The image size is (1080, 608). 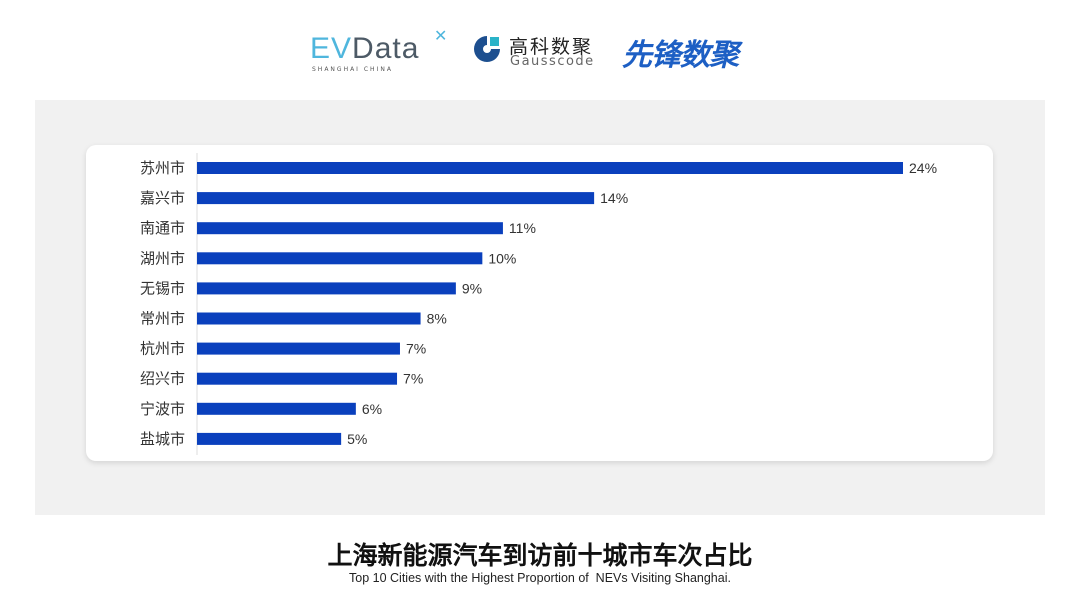 I want to click on category-label: 南通市, so click(x=162, y=228).